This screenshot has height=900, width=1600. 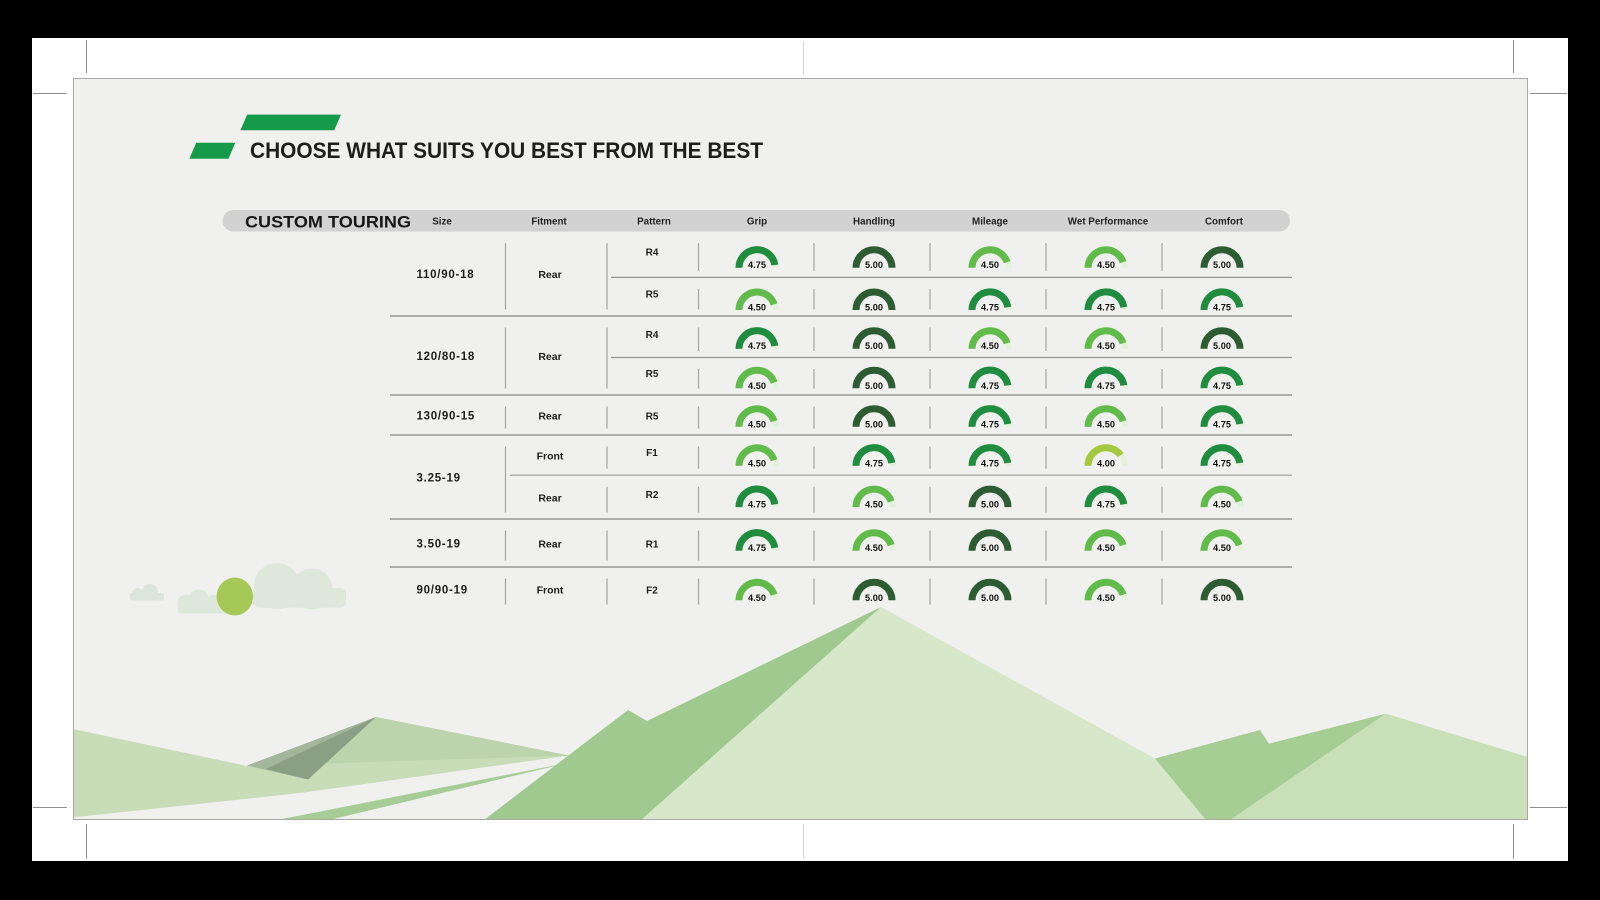 I want to click on svg-text: 90/90-19, so click(x=442, y=591).